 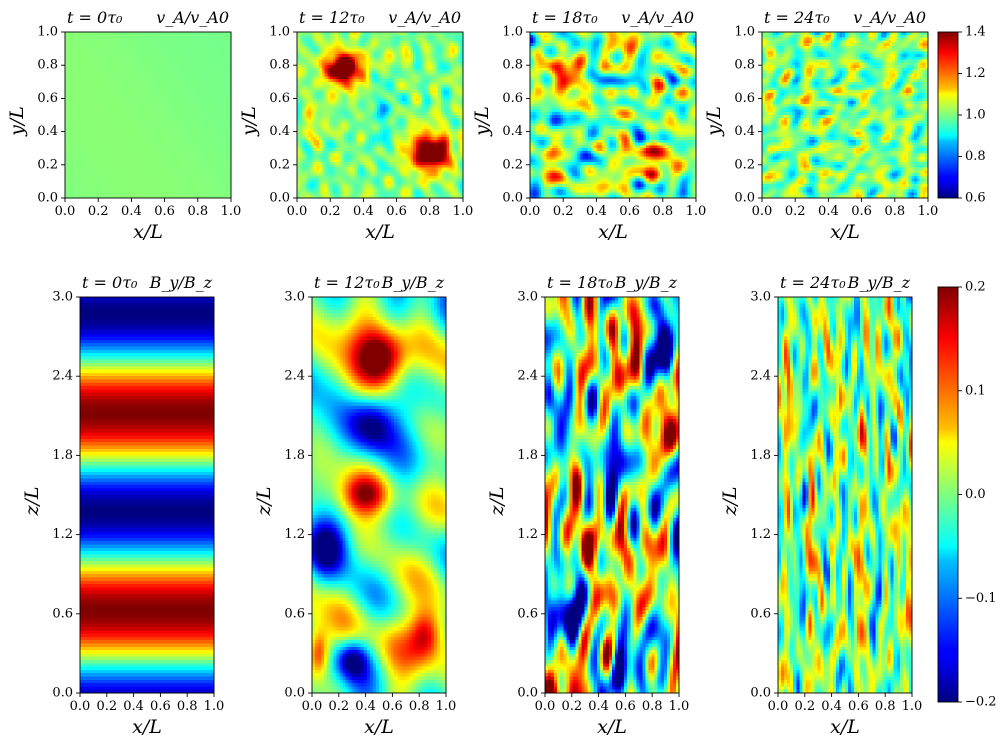 What do you see at coordinates (47, 164) in the screenshot?
I see `y-tick-label: 0.2` at bounding box center [47, 164].